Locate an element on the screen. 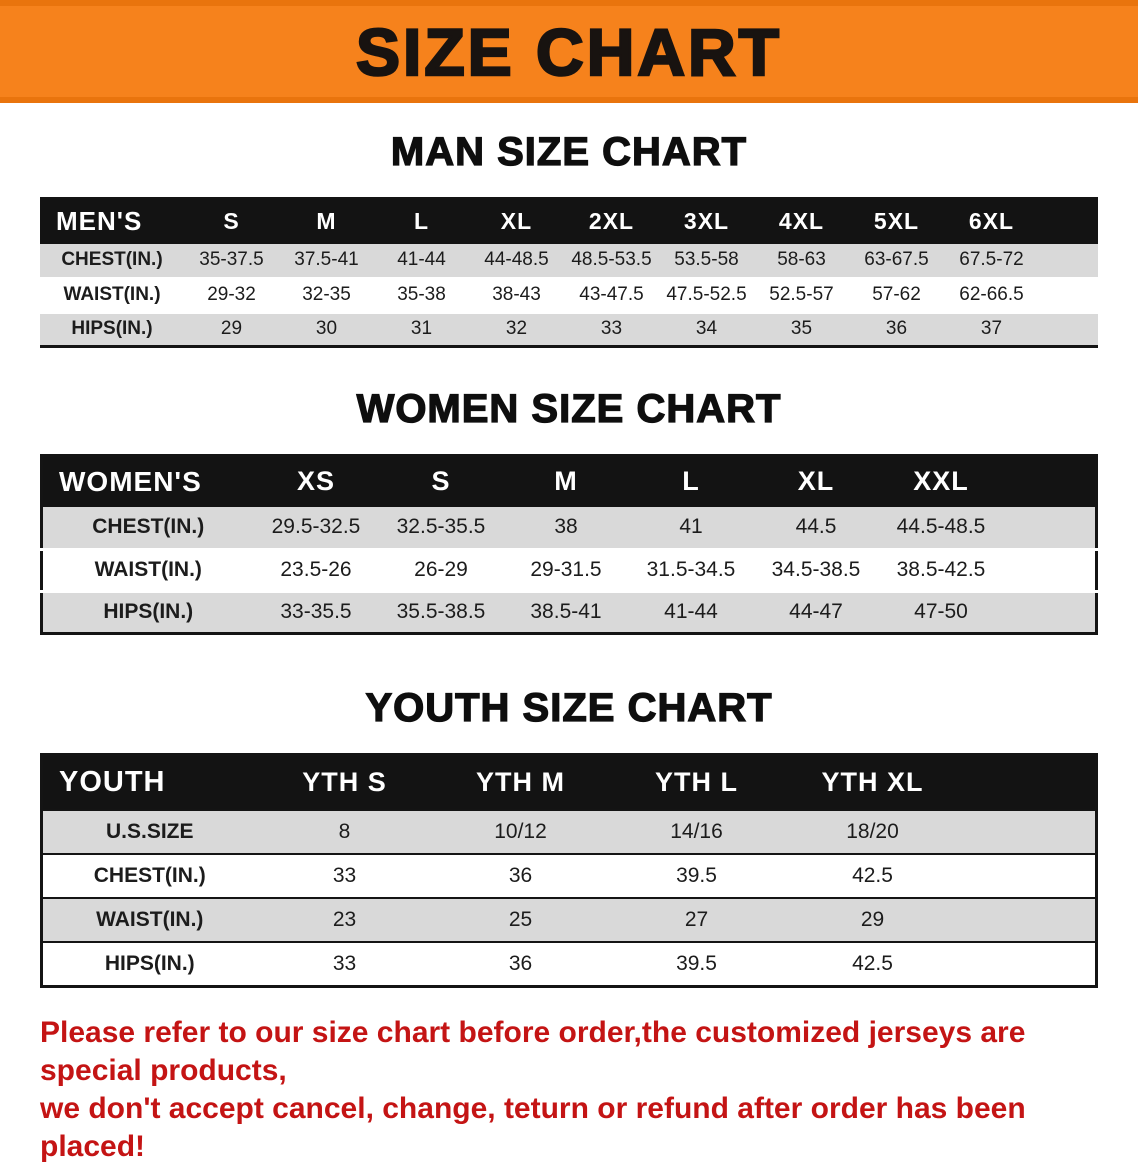  size-value: 18/20 is located at coordinates (872, 831).